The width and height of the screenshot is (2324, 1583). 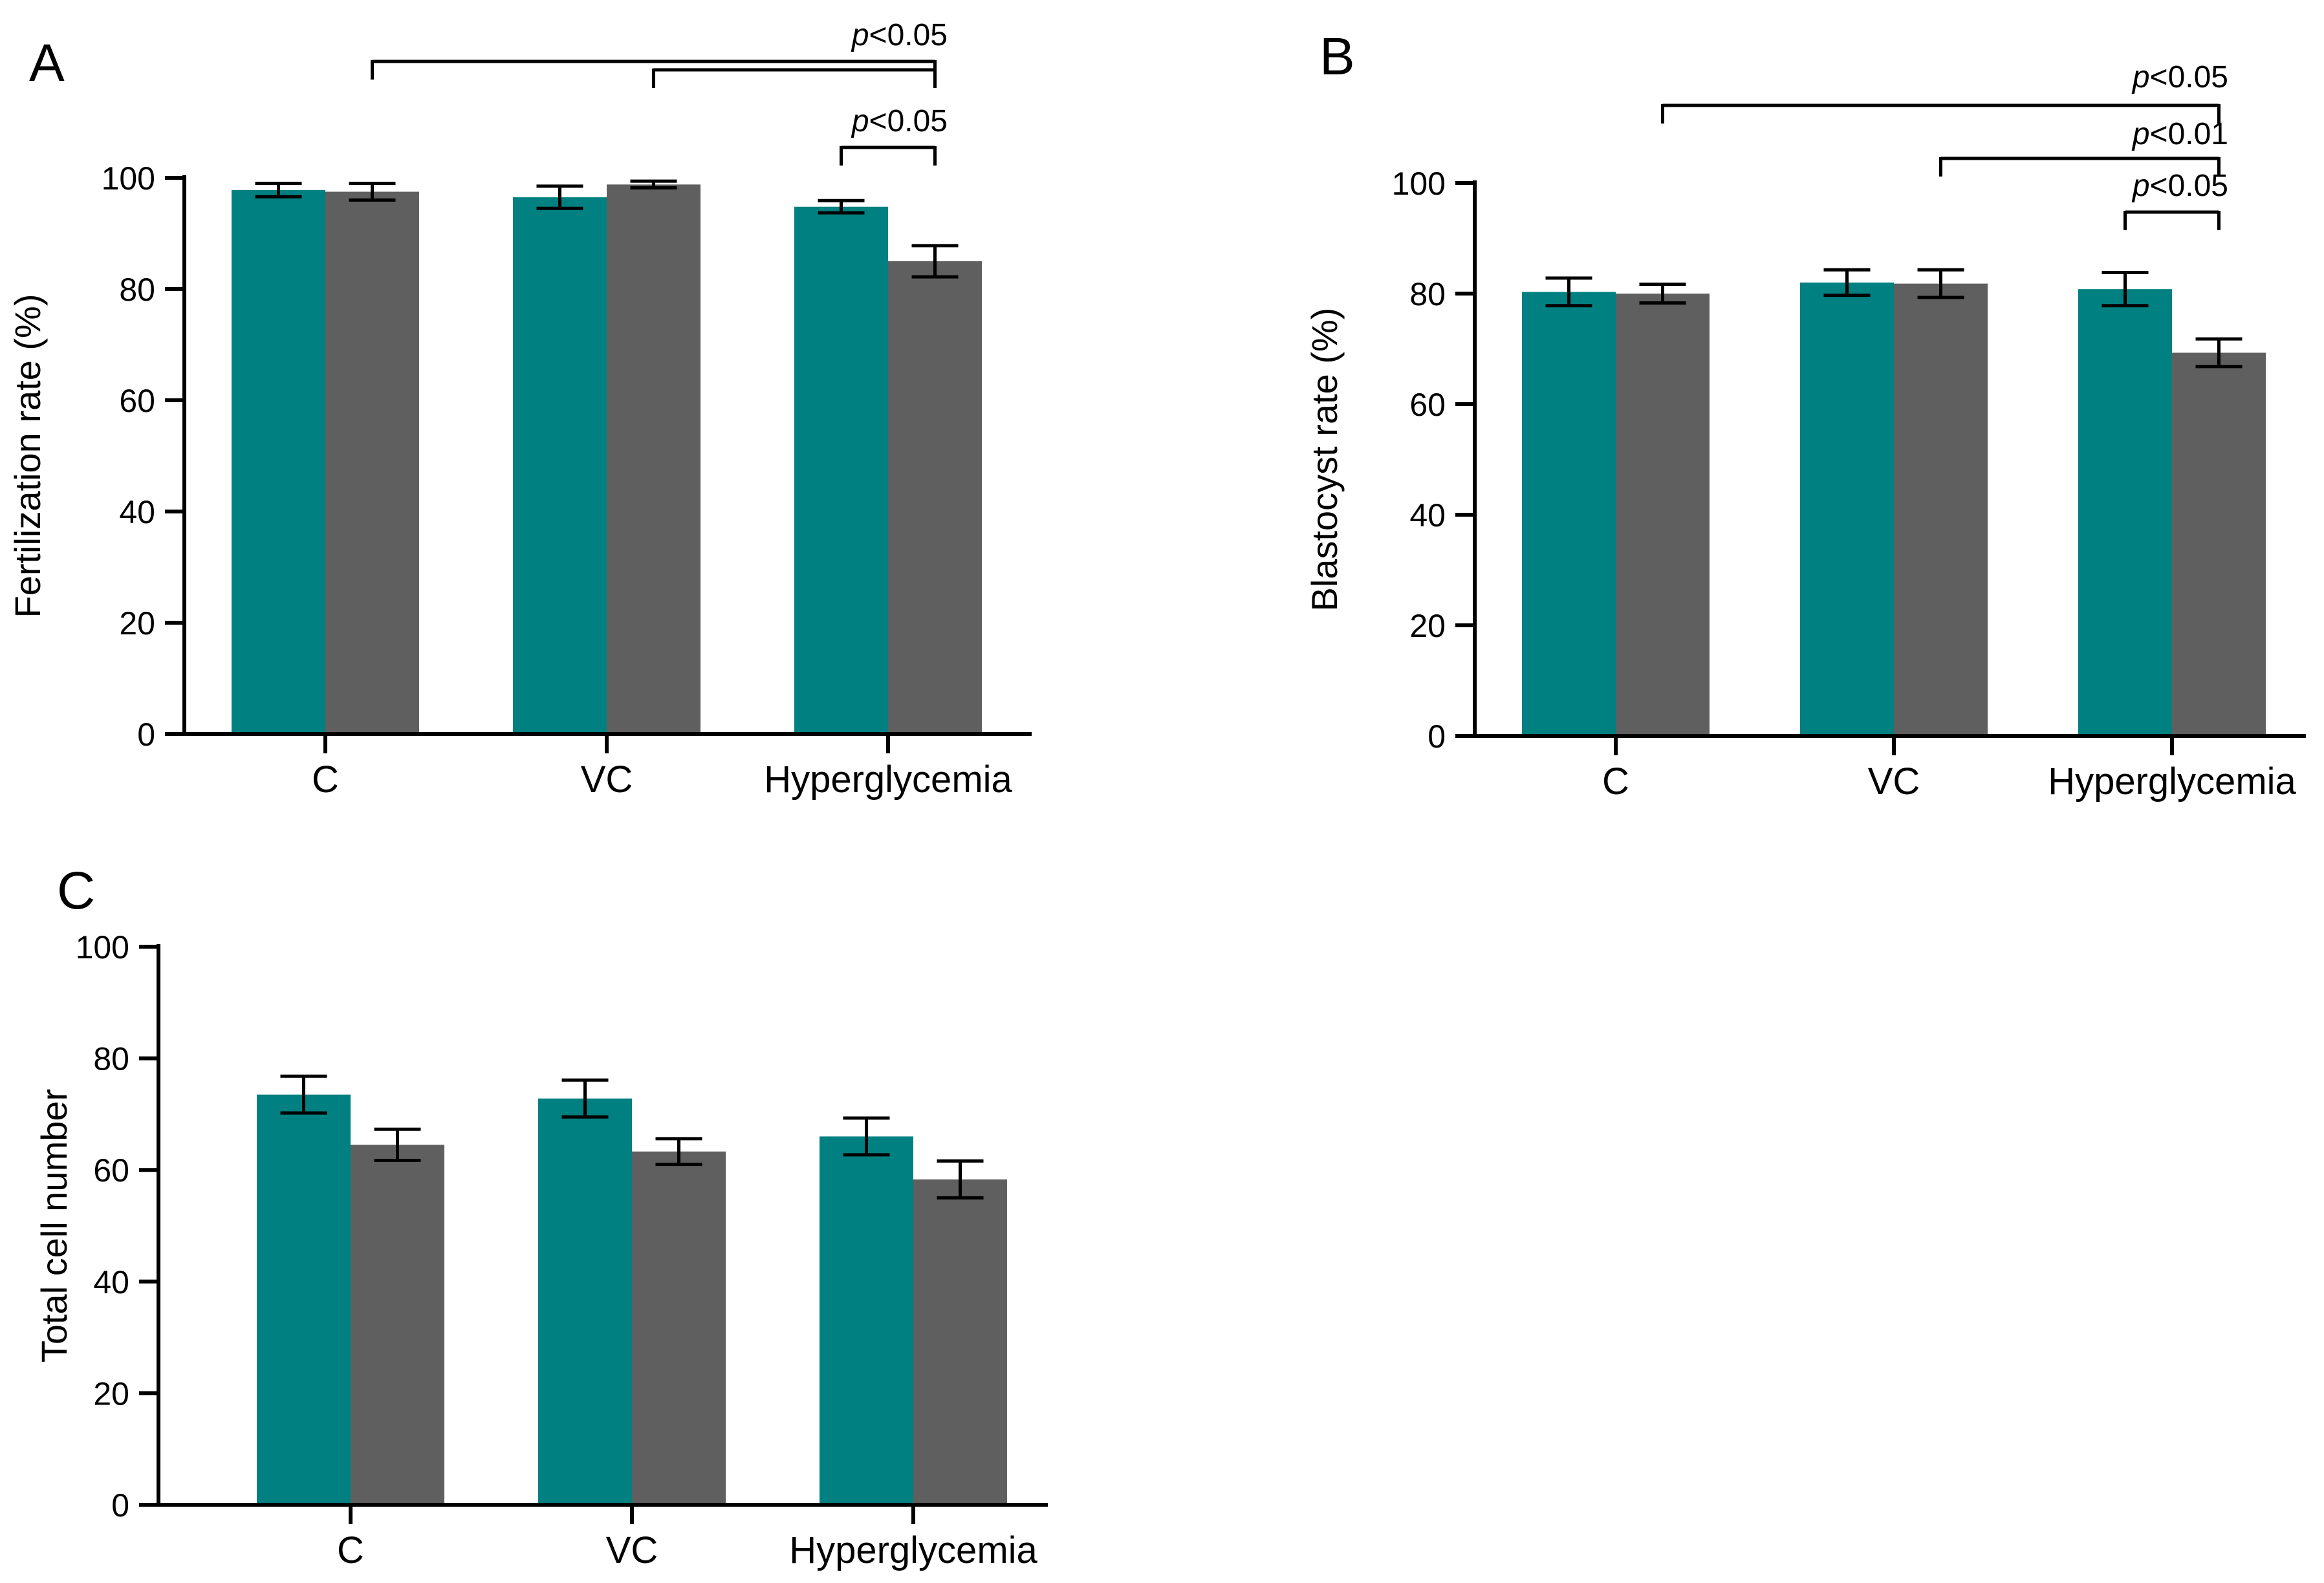 I want to click on panel-label: B, so click(x=1337, y=56).